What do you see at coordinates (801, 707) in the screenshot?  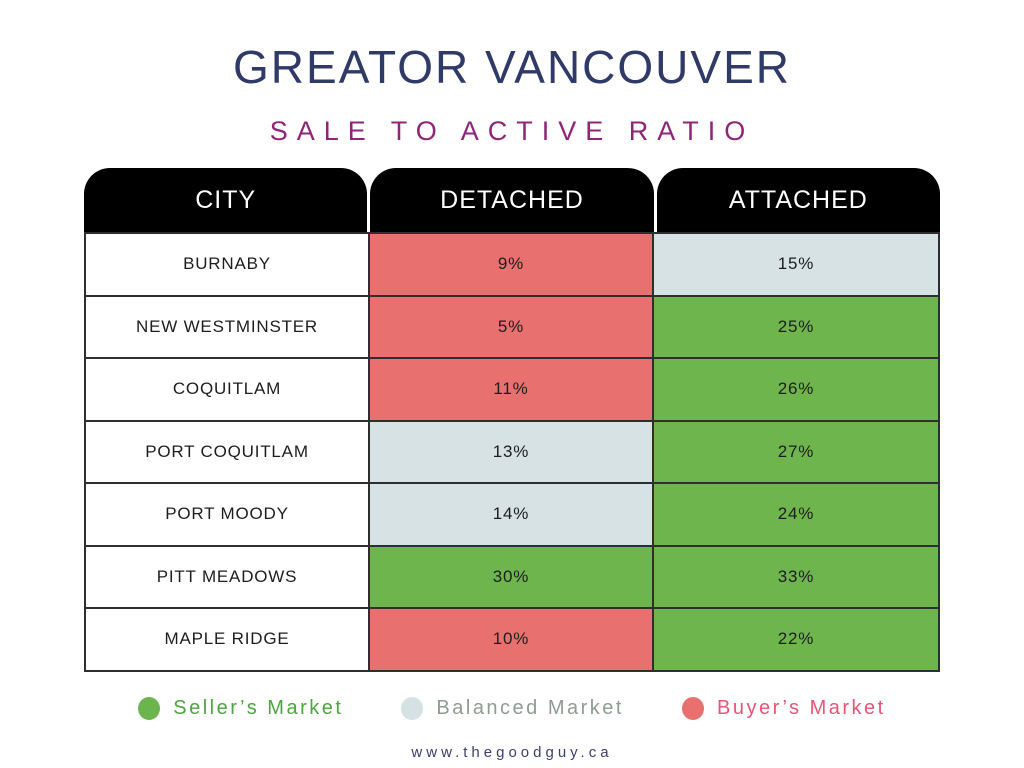 I see `legend-label: Buyer’s Market` at bounding box center [801, 707].